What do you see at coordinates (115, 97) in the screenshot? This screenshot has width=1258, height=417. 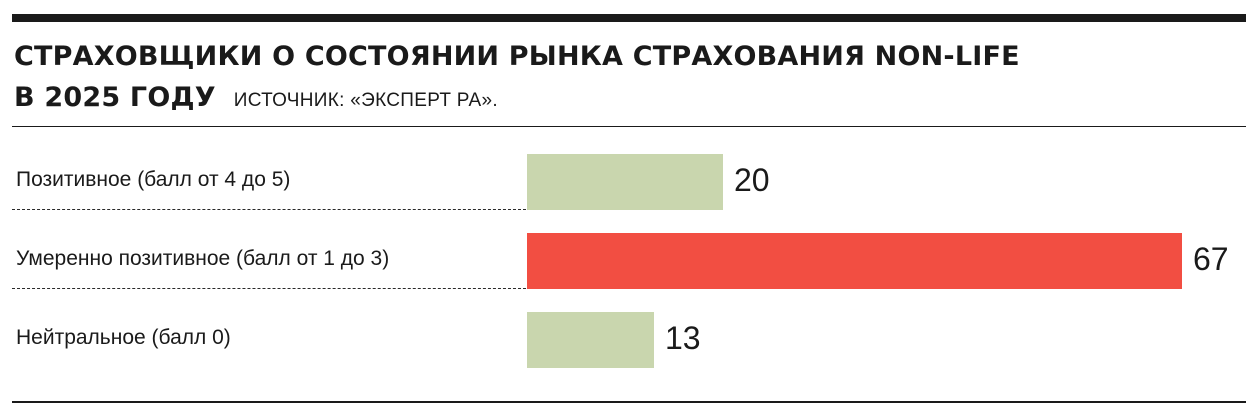 I see `chart-title-line2: В 2025 ГОДУ` at bounding box center [115, 97].